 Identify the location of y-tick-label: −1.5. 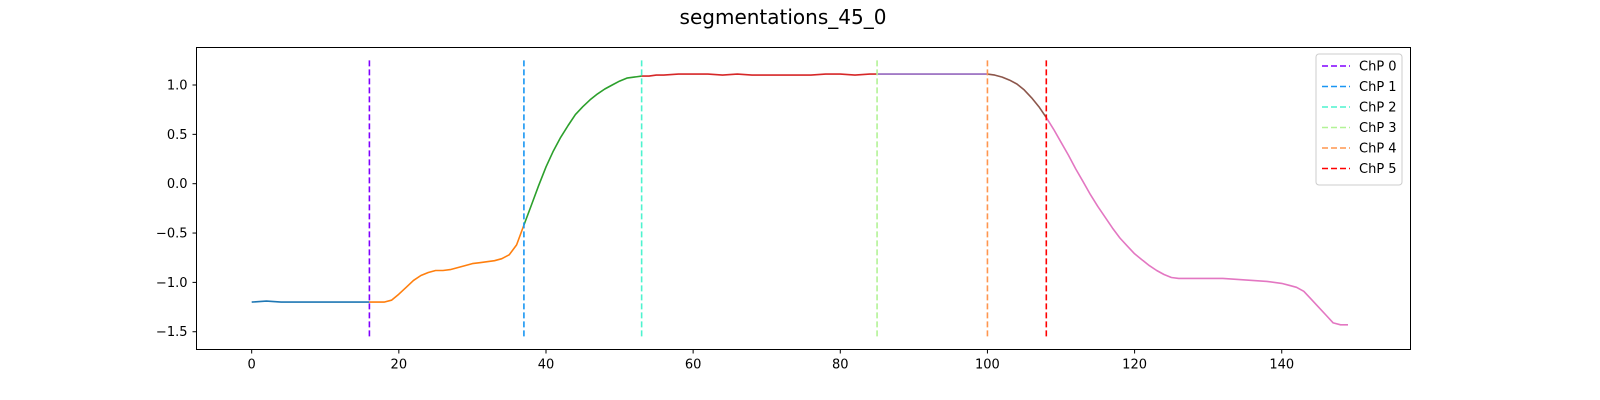
(172, 332).